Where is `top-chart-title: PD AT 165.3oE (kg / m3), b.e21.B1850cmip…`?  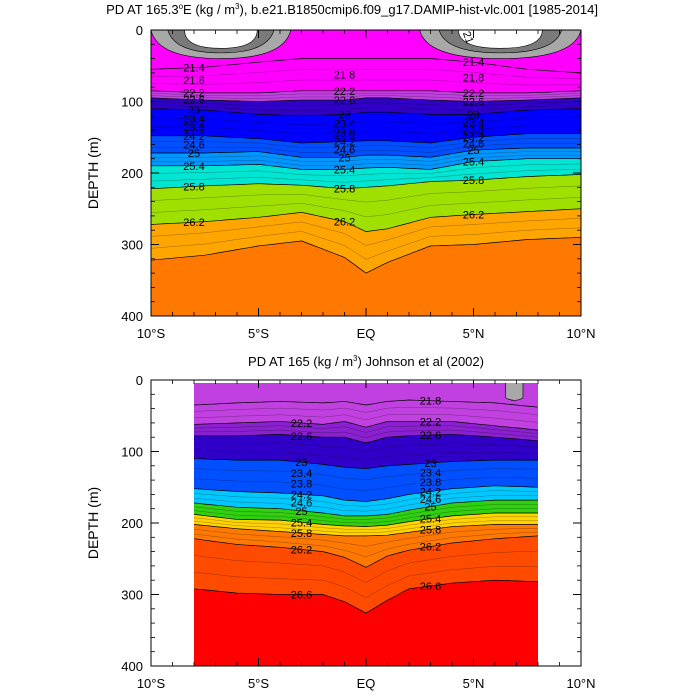 top-chart-title: PD AT 165.3oE (kg / m3), b.e21.B1850cmip… is located at coordinates (352, 9).